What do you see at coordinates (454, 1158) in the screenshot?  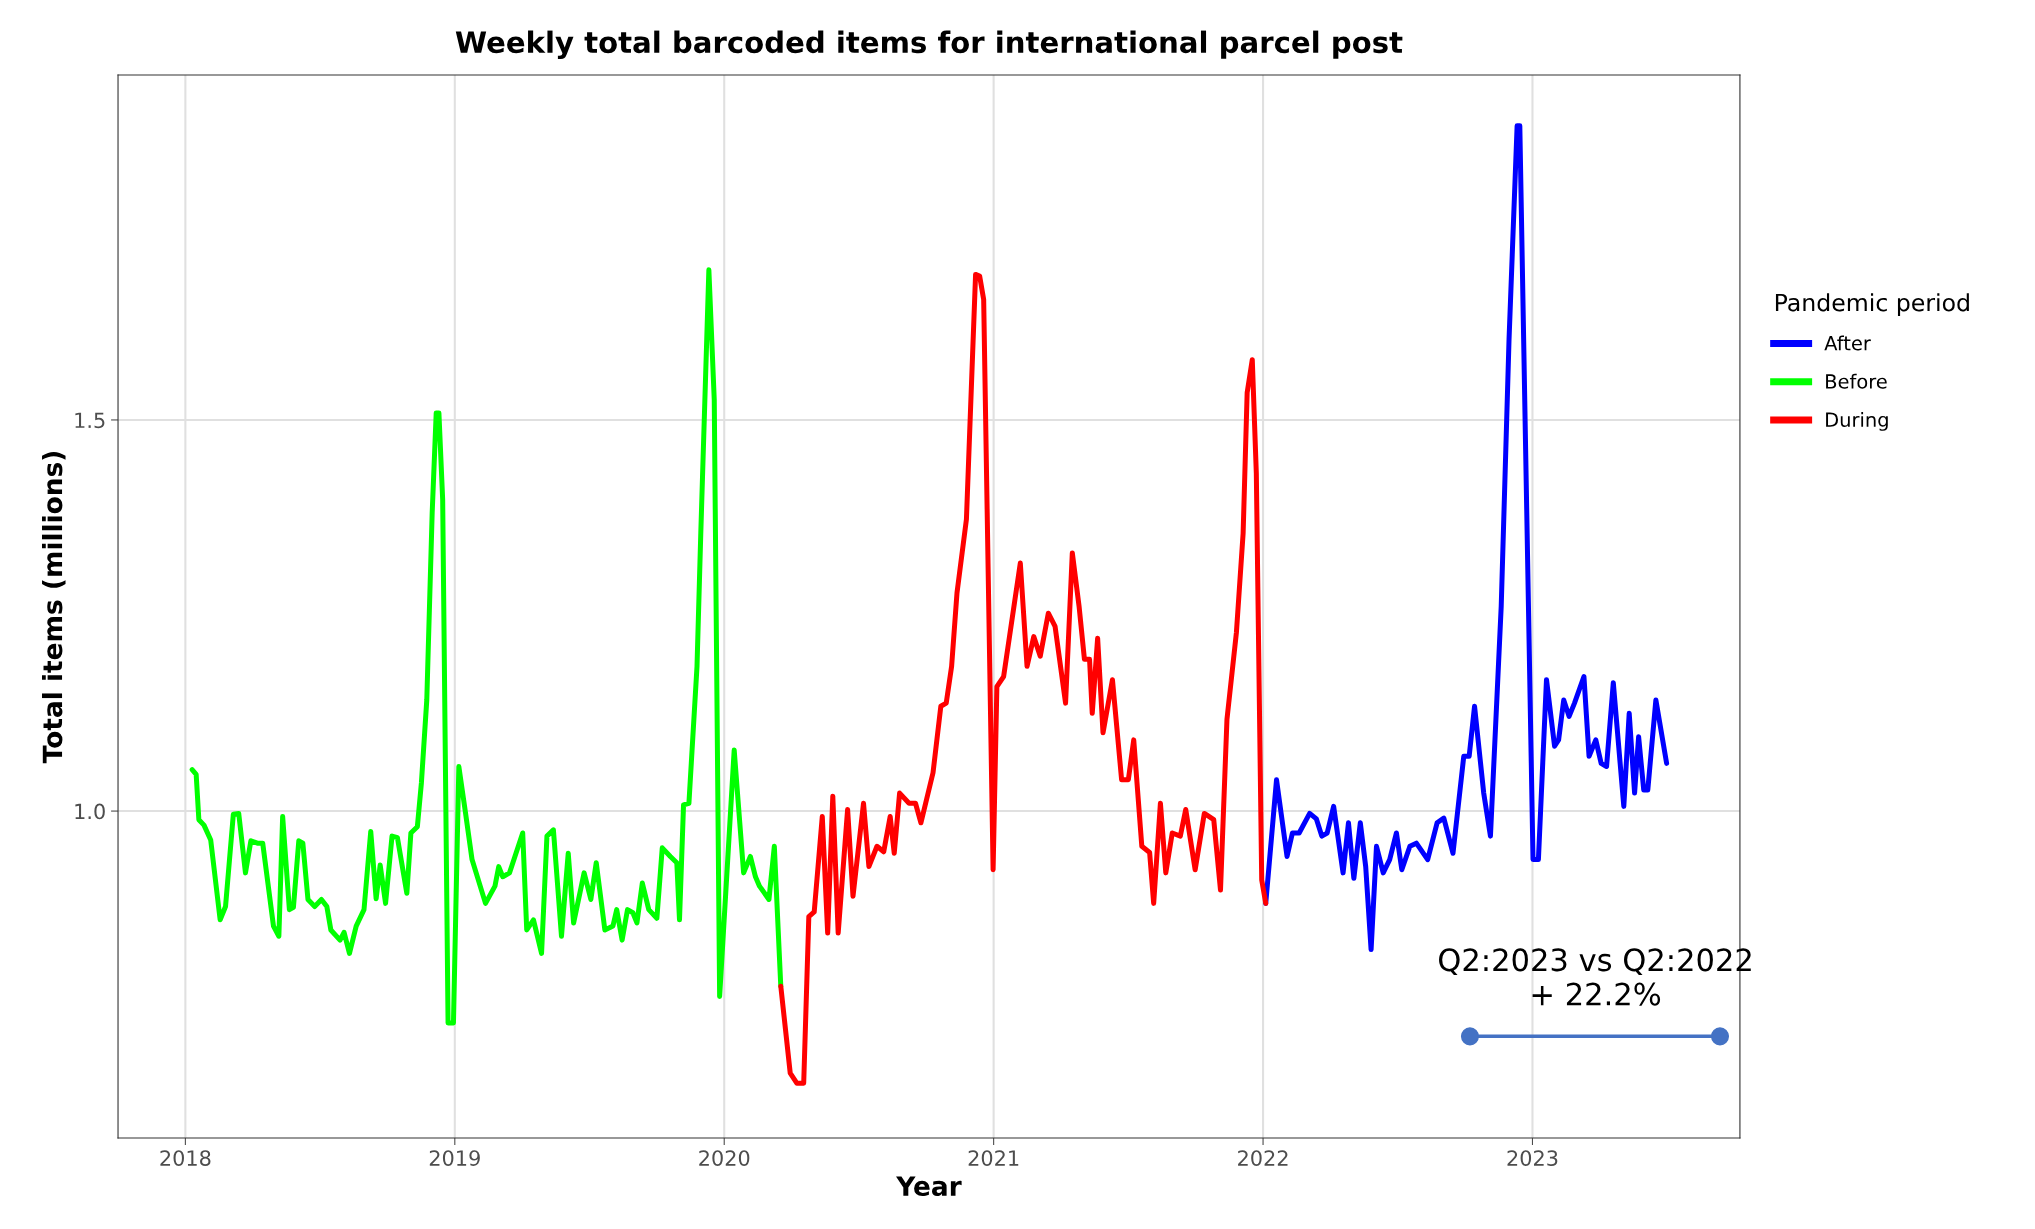 I see `x-tick-label: 2019` at bounding box center [454, 1158].